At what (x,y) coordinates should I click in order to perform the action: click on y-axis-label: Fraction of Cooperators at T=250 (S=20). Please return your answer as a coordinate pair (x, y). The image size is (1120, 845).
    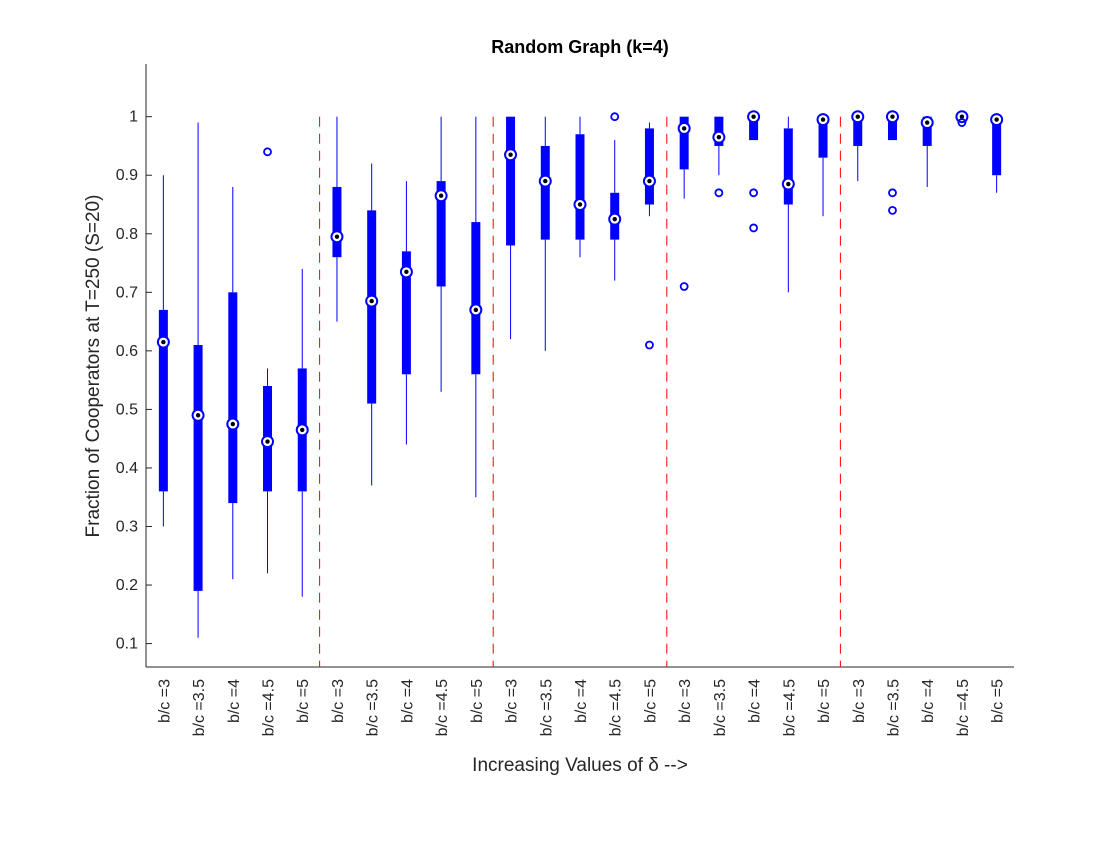
    Looking at the image, I should click on (93, 366).